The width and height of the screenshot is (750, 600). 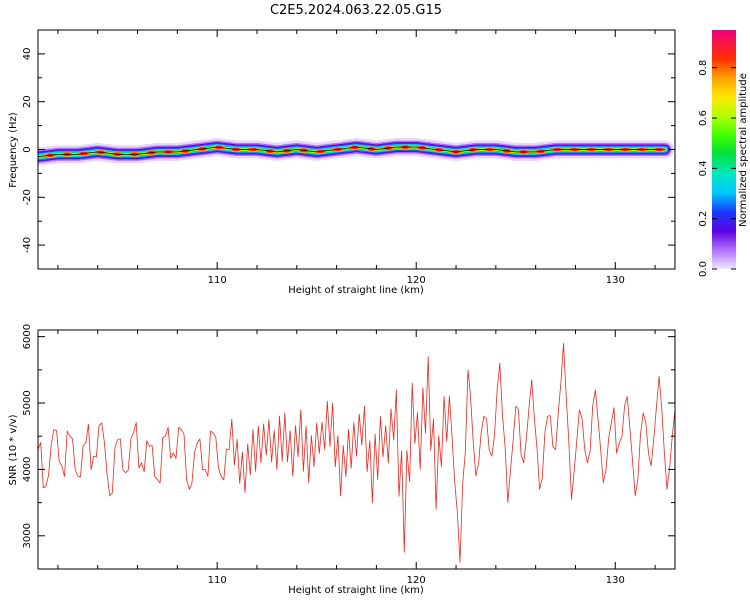 What do you see at coordinates (356, 290) in the screenshot?
I see `spectrogram-x-axis-label: Height of straight line (km)` at bounding box center [356, 290].